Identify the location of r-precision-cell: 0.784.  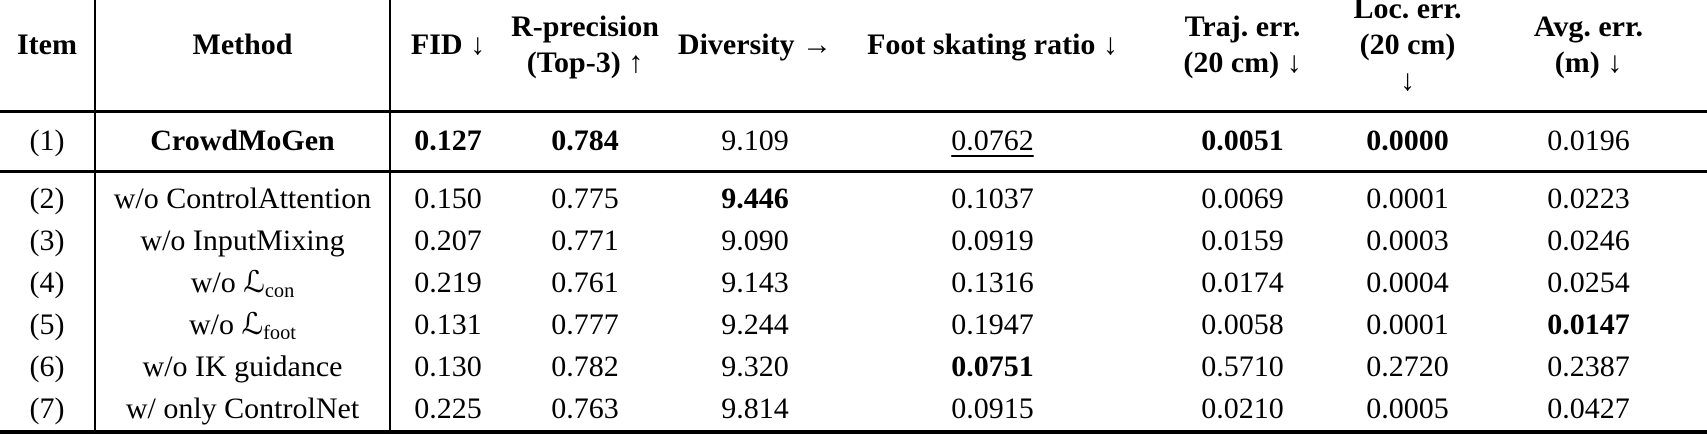
(585, 142).